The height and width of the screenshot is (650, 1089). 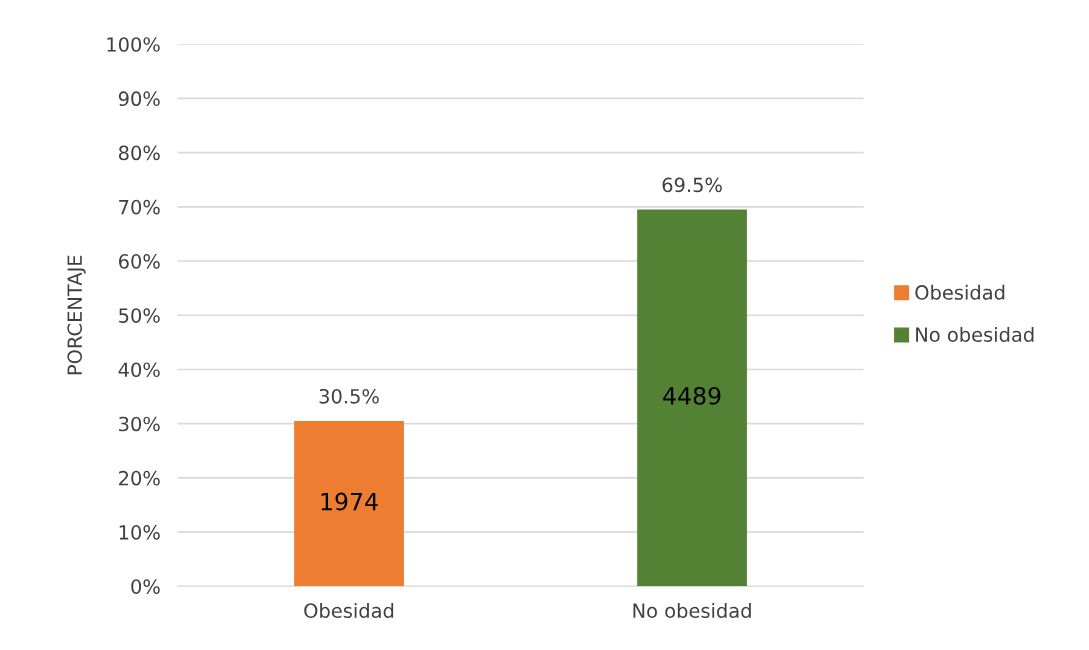 I want to click on y-tick-label: 10%, so click(x=139, y=532).